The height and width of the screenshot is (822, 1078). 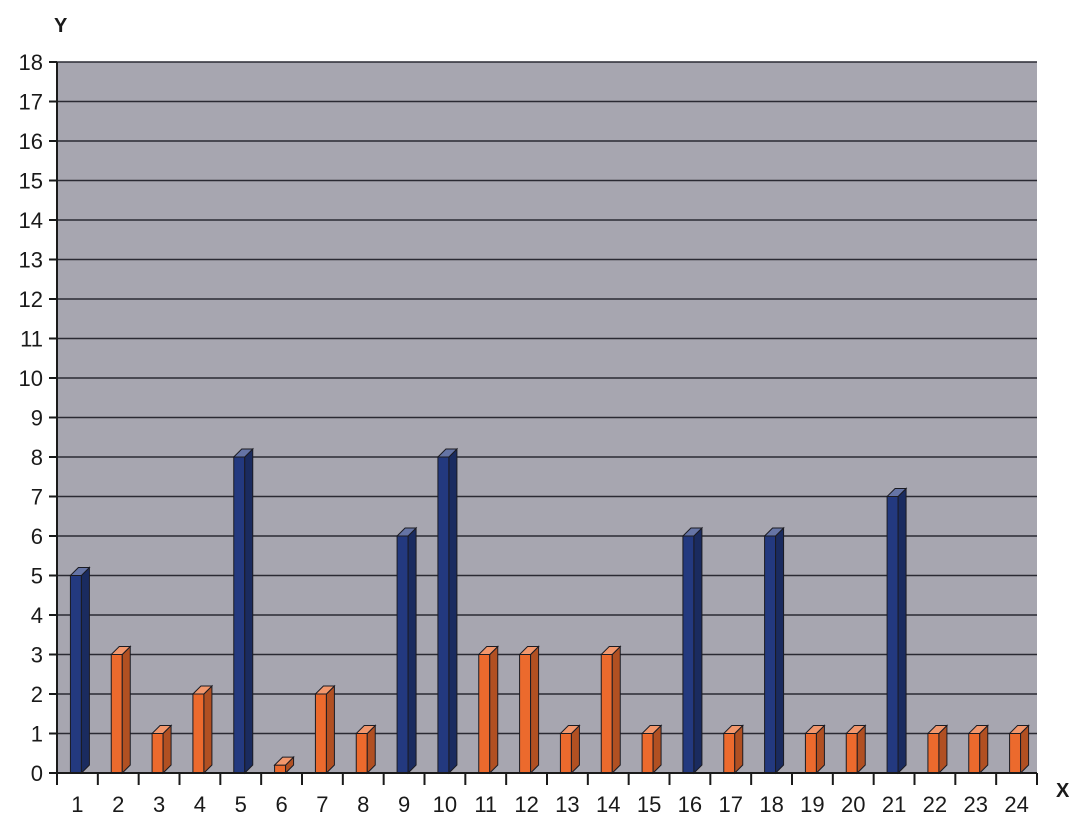 What do you see at coordinates (853, 804) in the screenshot?
I see `x-tick-label: 20` at bounding box center [853, 804].